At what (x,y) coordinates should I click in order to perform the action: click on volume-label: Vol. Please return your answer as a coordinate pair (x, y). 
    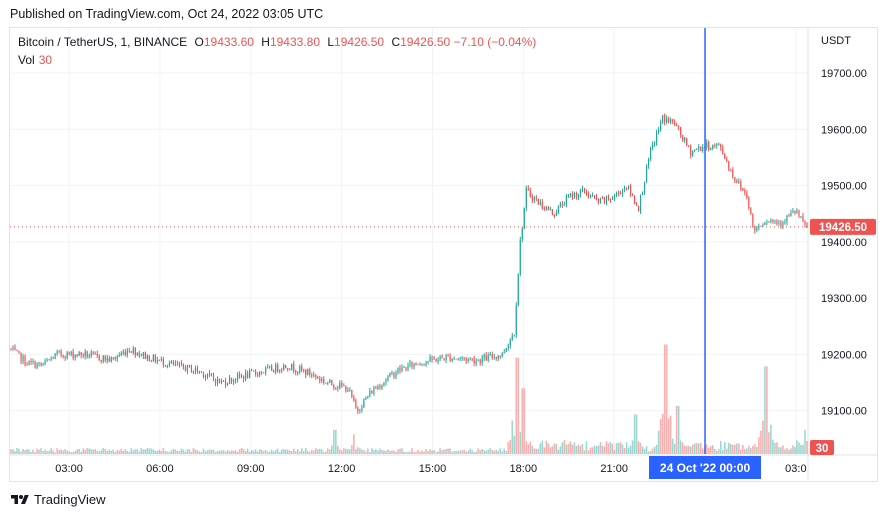
    Looking at the image, I should click on (26, 60).